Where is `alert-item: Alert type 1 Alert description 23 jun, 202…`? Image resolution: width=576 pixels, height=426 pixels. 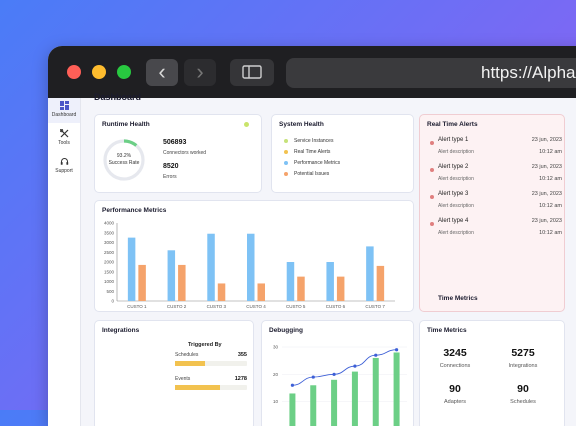 alert-item: Alert type 1 Alert description 23 jun, 202… is located at coordinates (496, 149).